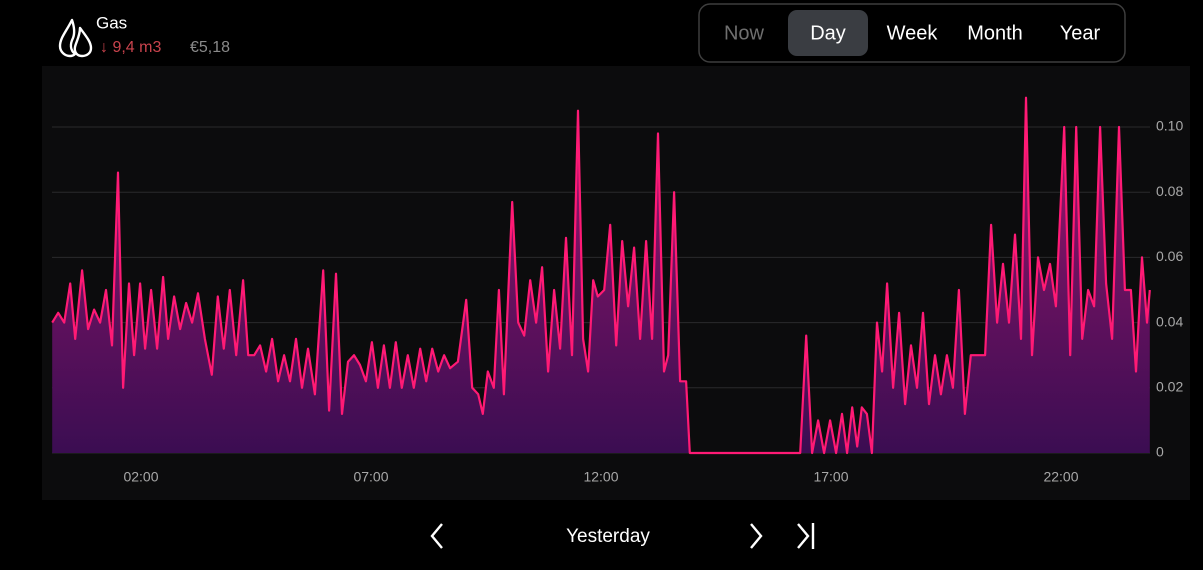  I want to click on tab-selected-background, so click(828, 33).